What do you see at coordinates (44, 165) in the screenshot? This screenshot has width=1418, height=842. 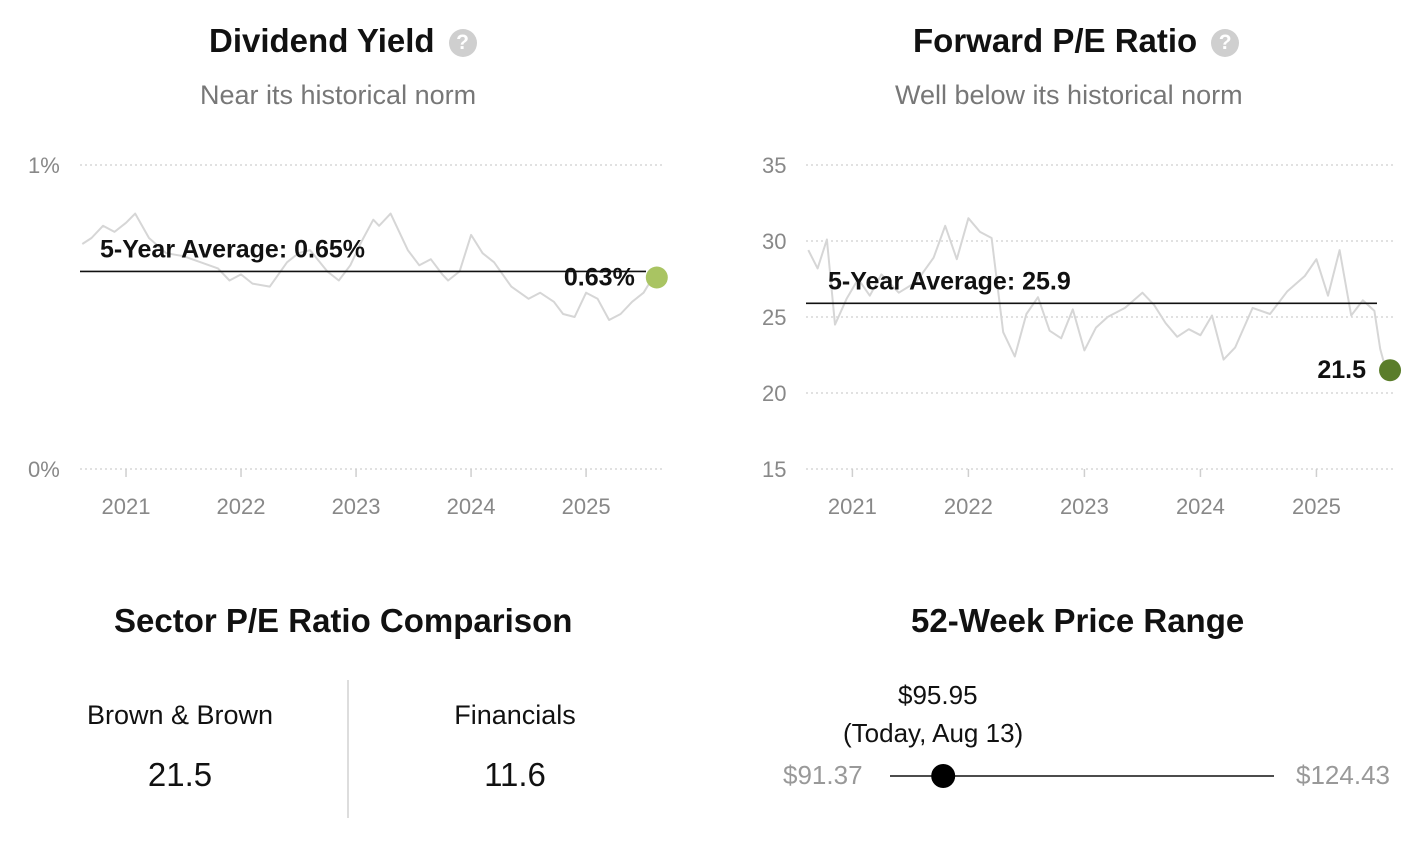 I see `y-tick-label: 1%` at bounding box center [44, 165].